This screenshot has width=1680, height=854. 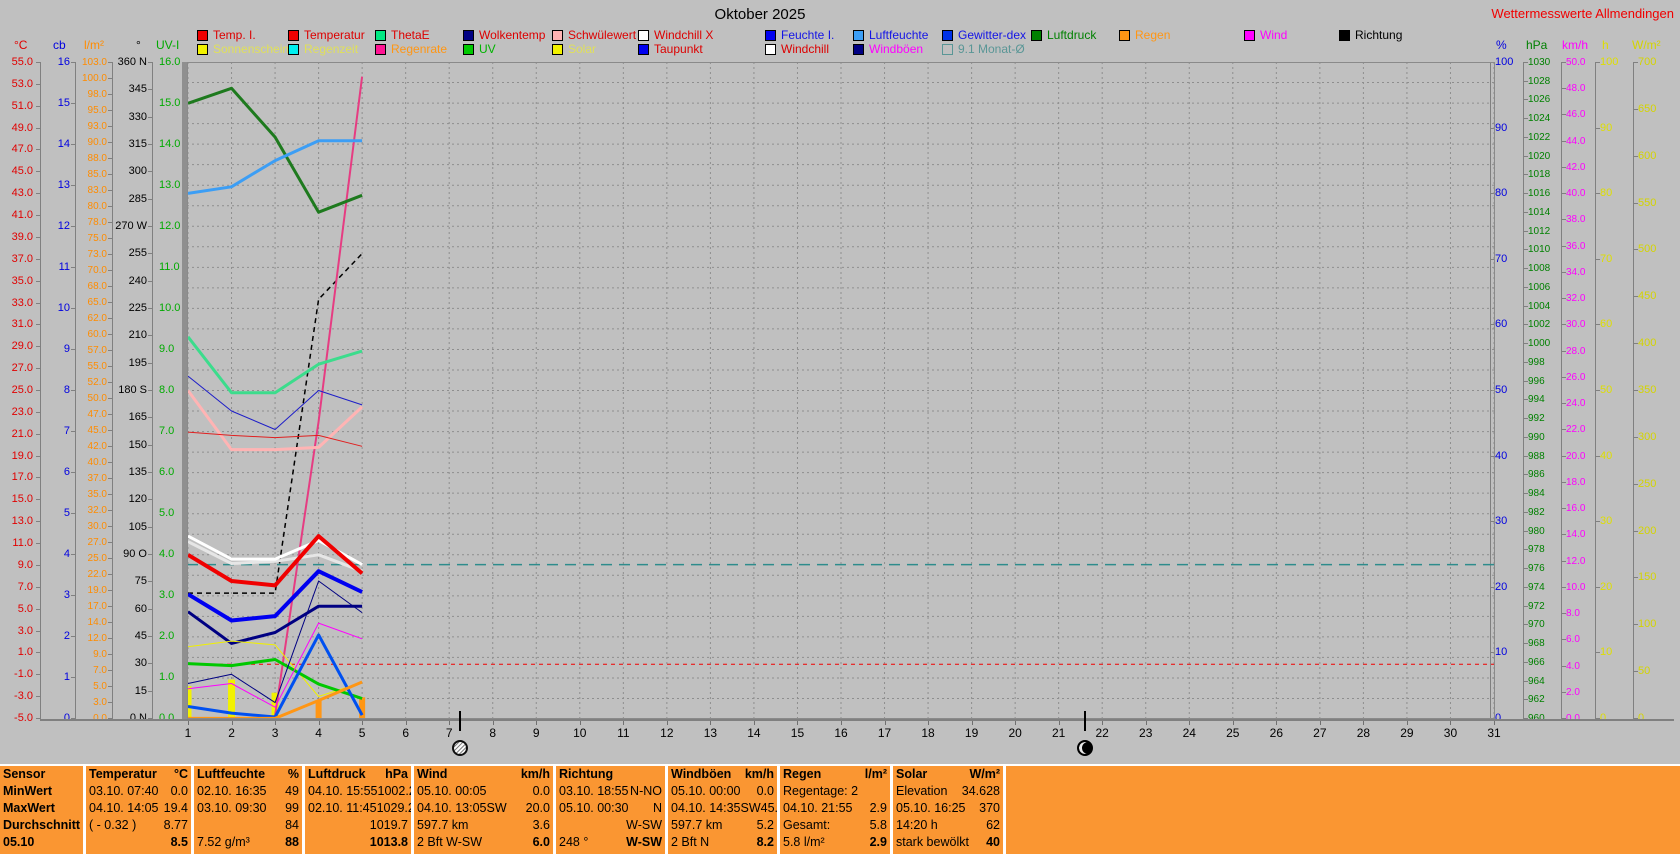 What do you see at coordinates (670, 49) in the screenshot?
I see `legend-item-taupunkt: Taupunkt` at bounding box center [670, 49].